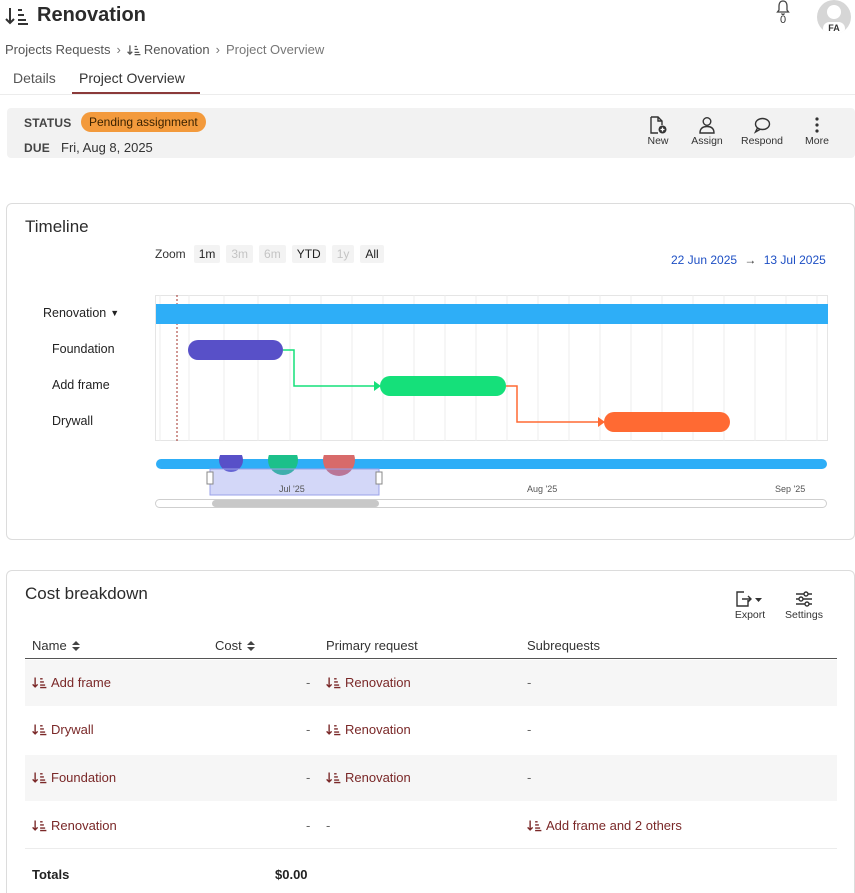  Describe the element at coordinates (207, 254) in the screenshot. I see `zoom-1m-button: 1m` at that location.